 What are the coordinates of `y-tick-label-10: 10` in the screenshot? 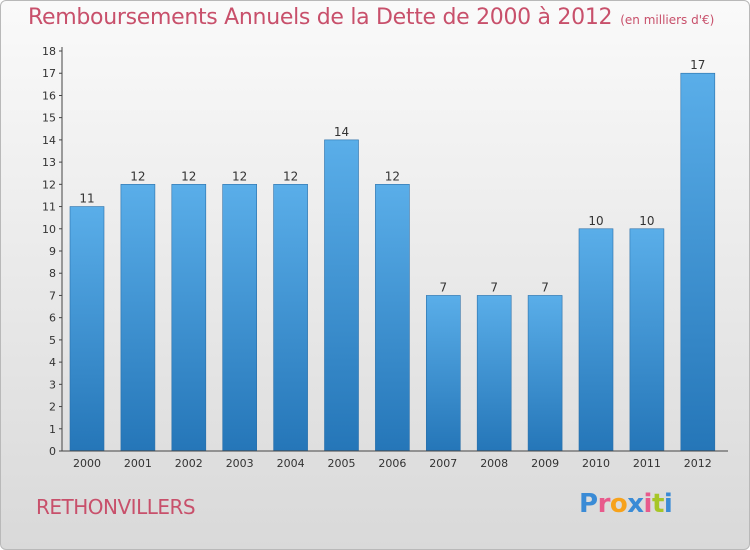 It's located at (49, 229).